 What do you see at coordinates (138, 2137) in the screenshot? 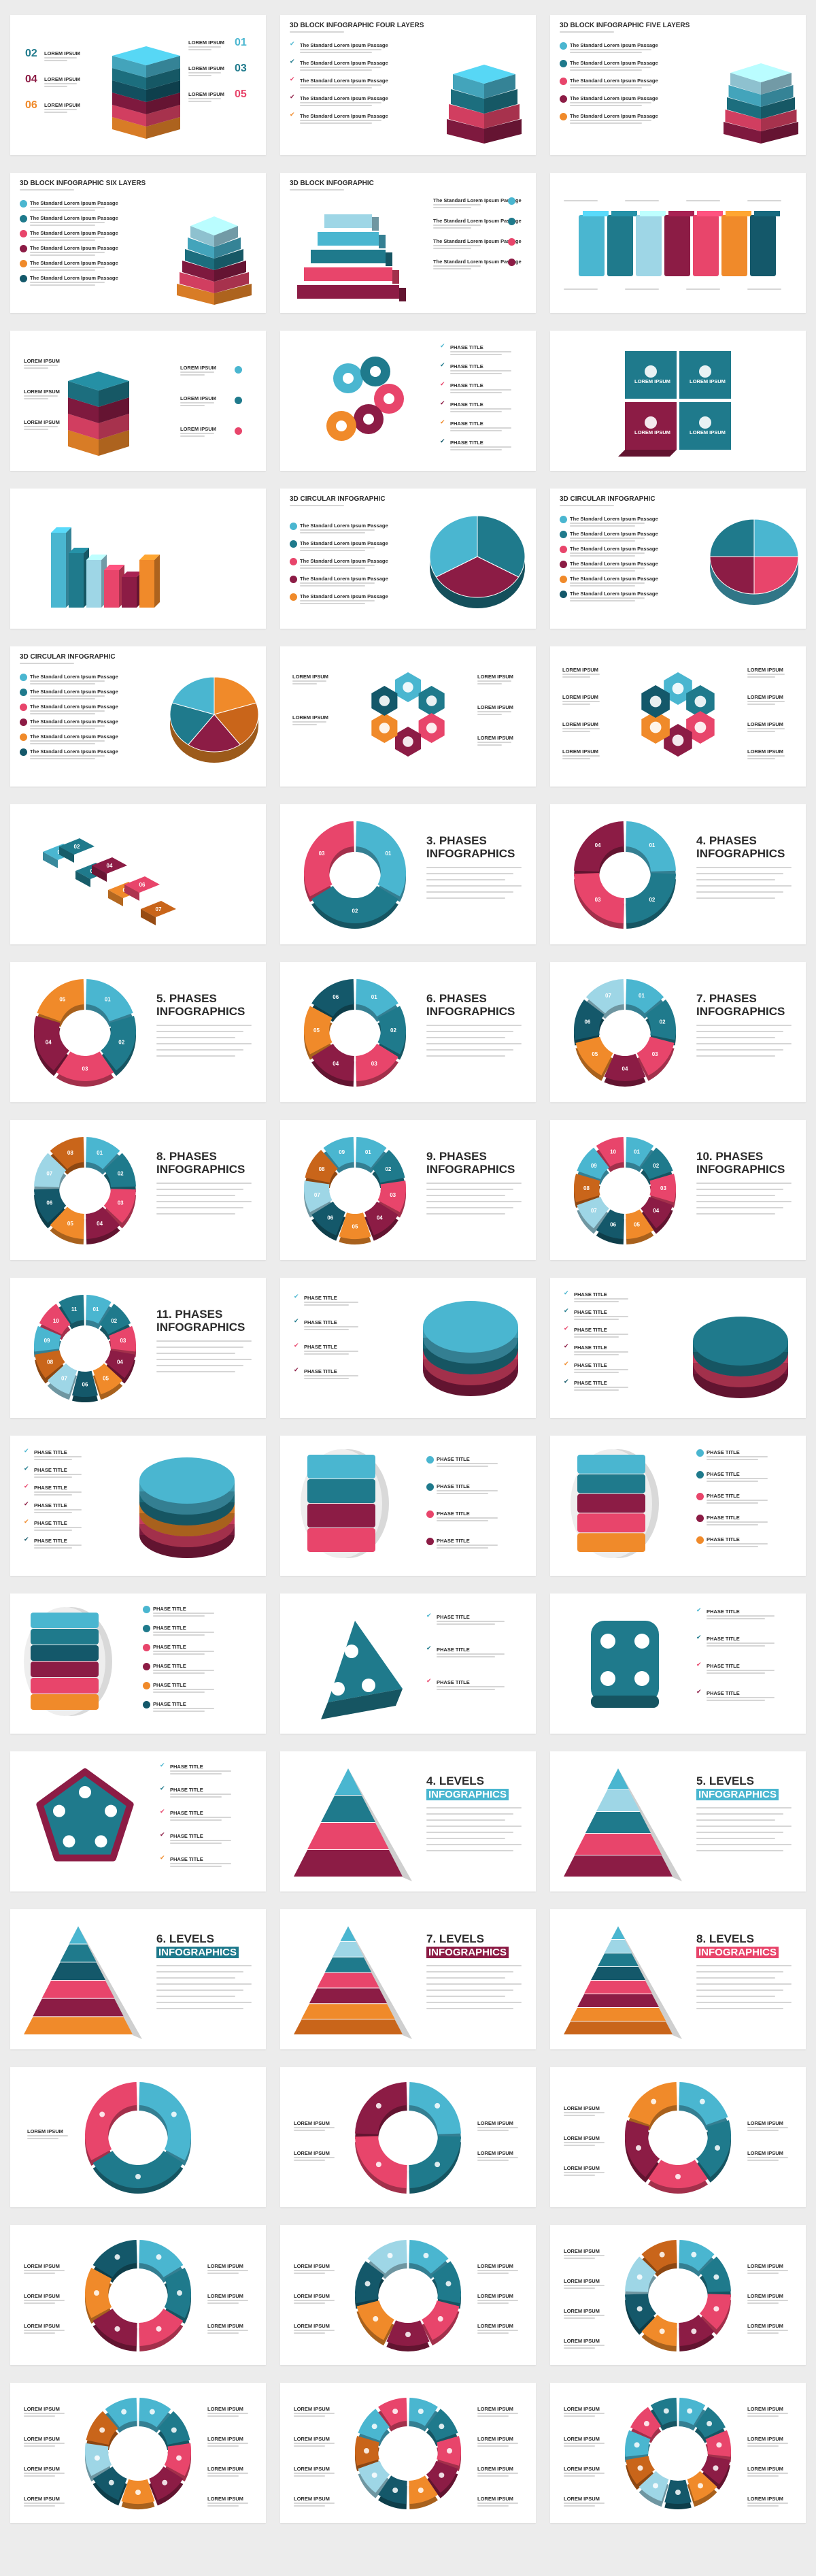
I see `slide-thumbnail: LOREM IPSUM` at bounding box center [138, 2137].